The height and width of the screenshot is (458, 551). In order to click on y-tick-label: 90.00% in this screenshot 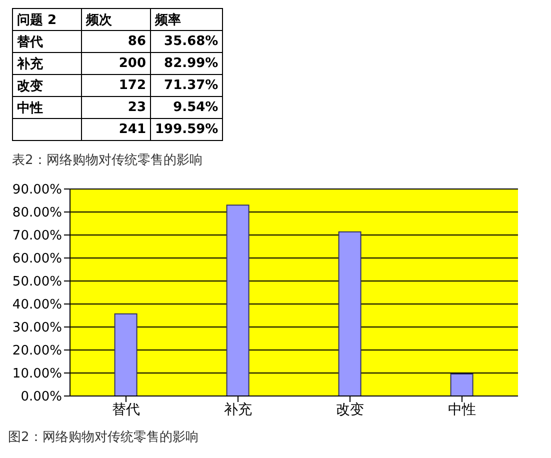, I will do `click(37, 190)`.